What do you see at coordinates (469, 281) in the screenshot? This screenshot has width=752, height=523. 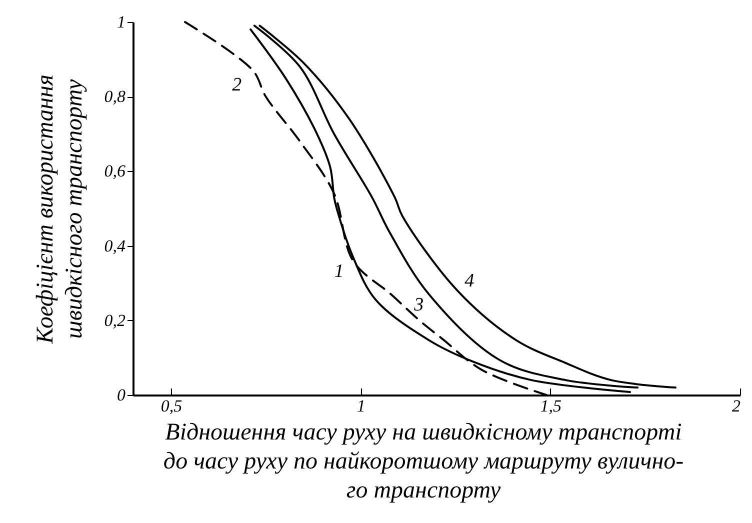 I see `series-label: 4` at bounding box center [469, 281].